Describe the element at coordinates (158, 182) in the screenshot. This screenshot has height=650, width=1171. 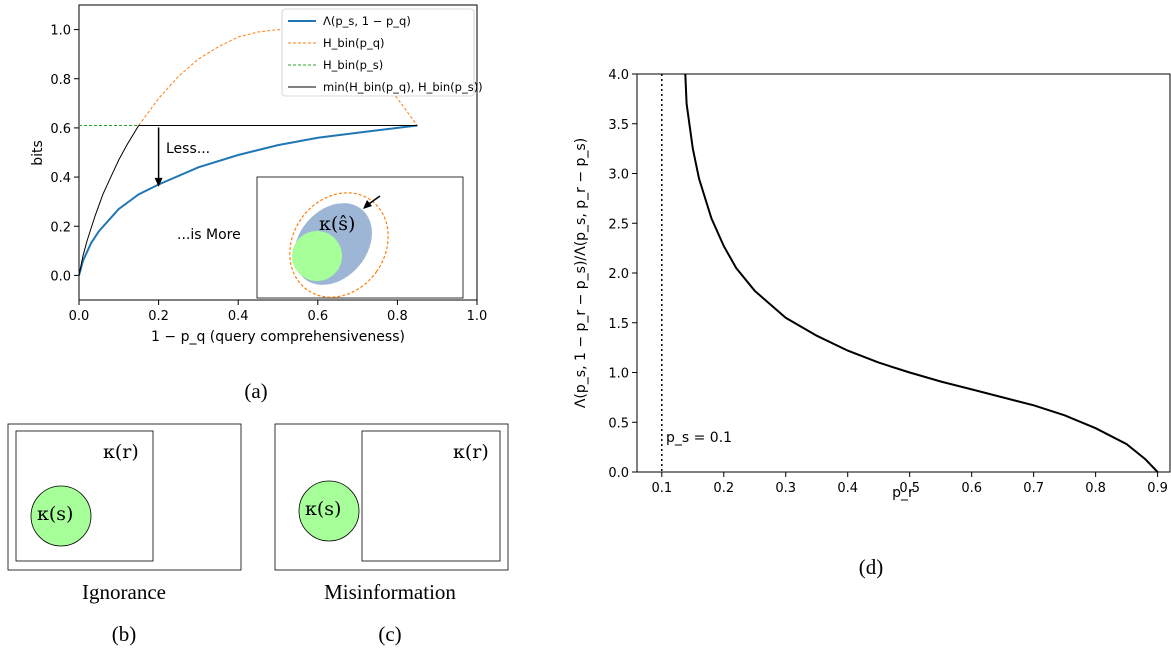
I see `less-arrow-head` at that location.